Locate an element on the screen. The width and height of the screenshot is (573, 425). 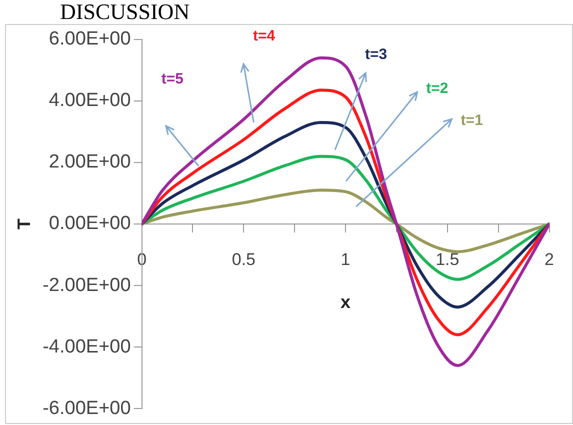
text: t=5 is located at coordinates (172, 79).